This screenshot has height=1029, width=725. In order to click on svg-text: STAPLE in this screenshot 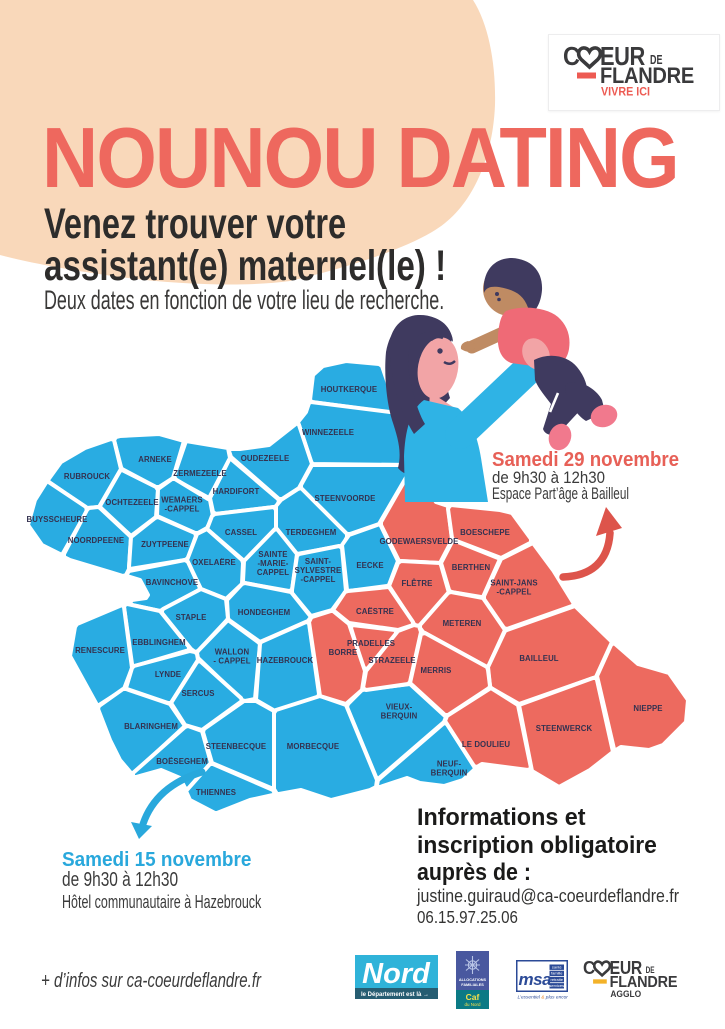, I will do `click(191, 617)`.